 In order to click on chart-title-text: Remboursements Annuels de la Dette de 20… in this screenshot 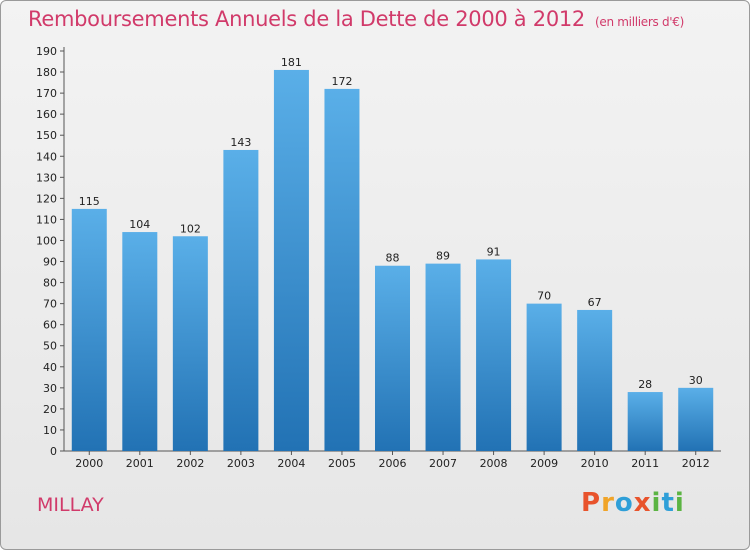, I will do `click(306, 19)`.